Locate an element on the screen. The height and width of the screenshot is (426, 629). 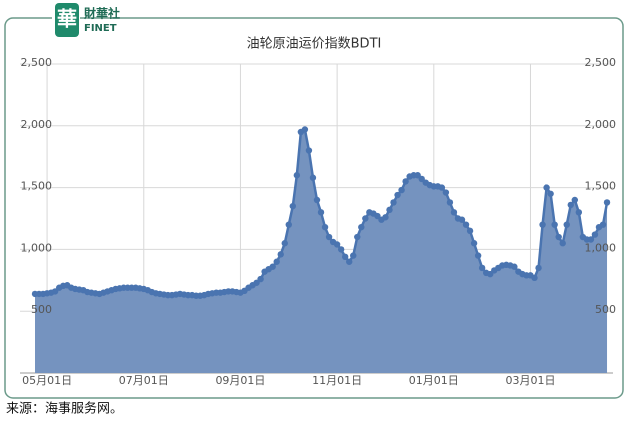
source: 来源：海事服务网。 is located at coordinates (64, 409).